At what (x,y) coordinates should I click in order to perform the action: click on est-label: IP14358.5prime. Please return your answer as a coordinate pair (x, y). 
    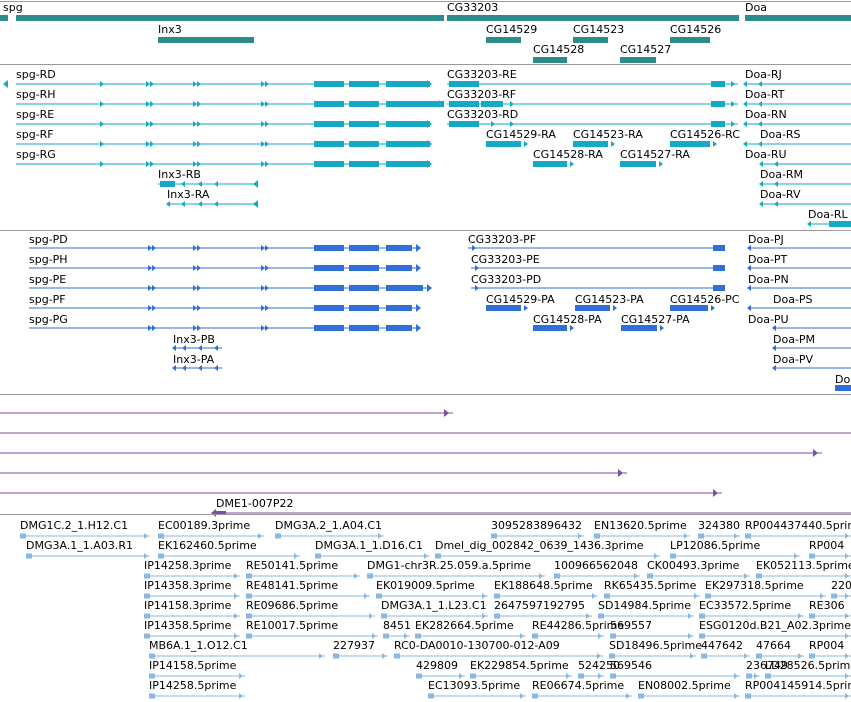
    Looking at the image, I should click on (188, 625).